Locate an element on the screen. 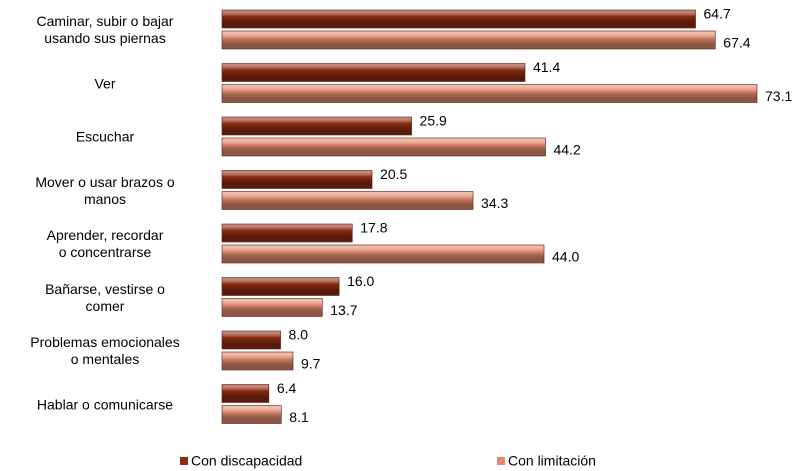 Image resolution: width=805 pixels, height=471 pixels. value-label: 16.0 is located at coordinates (360, 281).